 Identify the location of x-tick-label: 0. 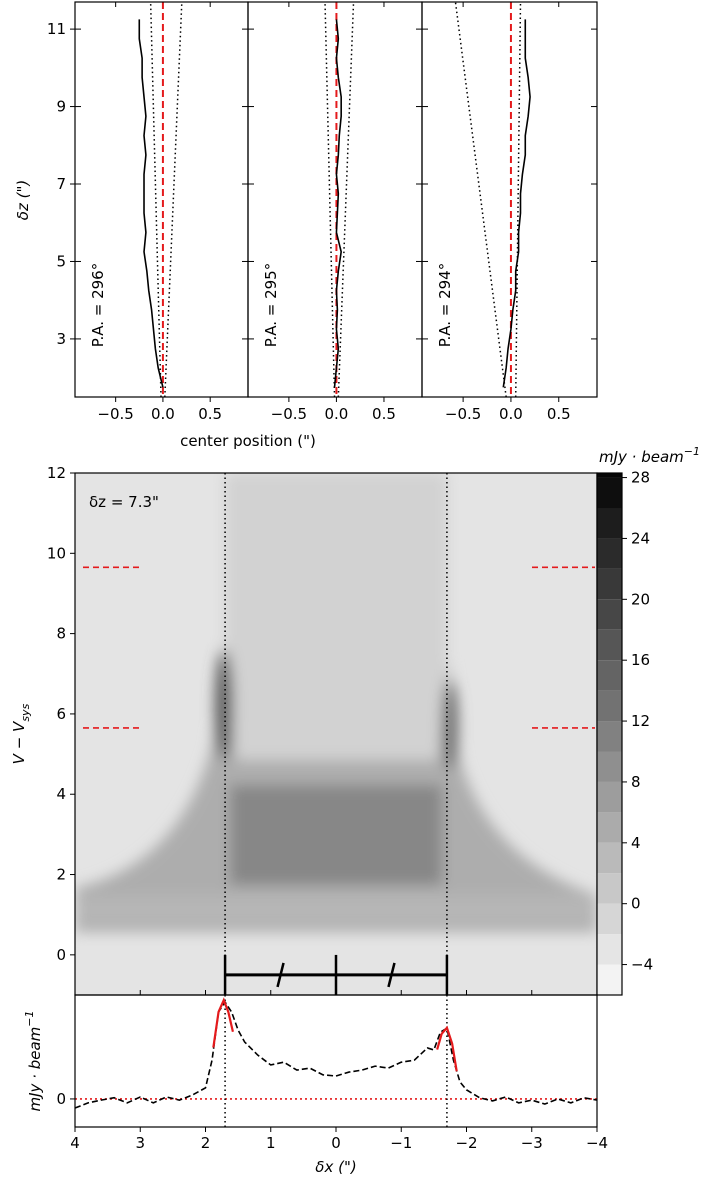
(336, 1143).